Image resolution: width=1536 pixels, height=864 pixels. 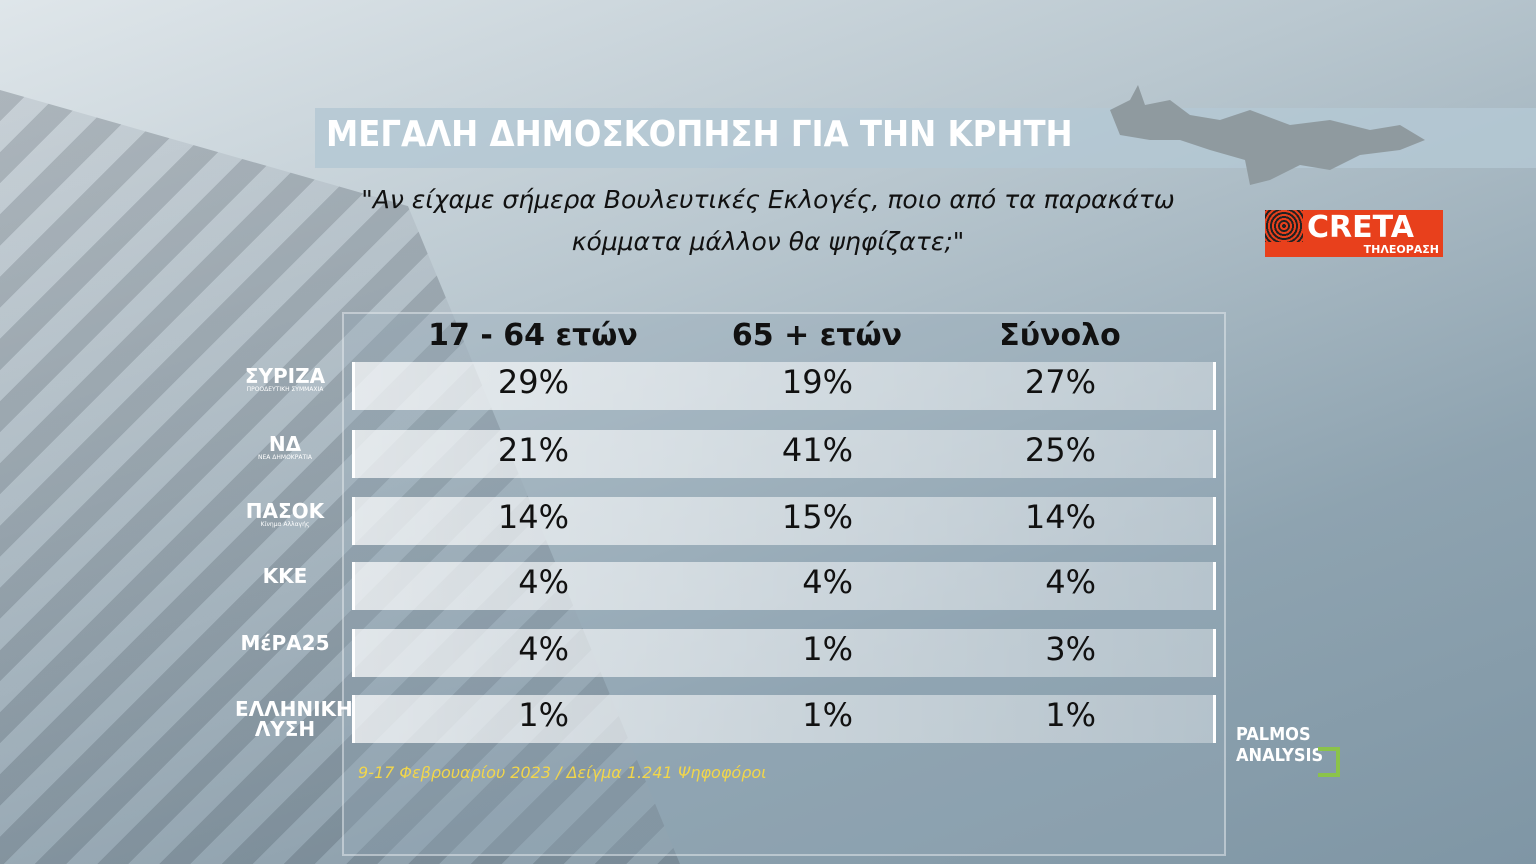 I want to click on party-name: ΕΛΛΗΝΙΚΗ ΛΥΣΗ, so click(x=294, y=719).